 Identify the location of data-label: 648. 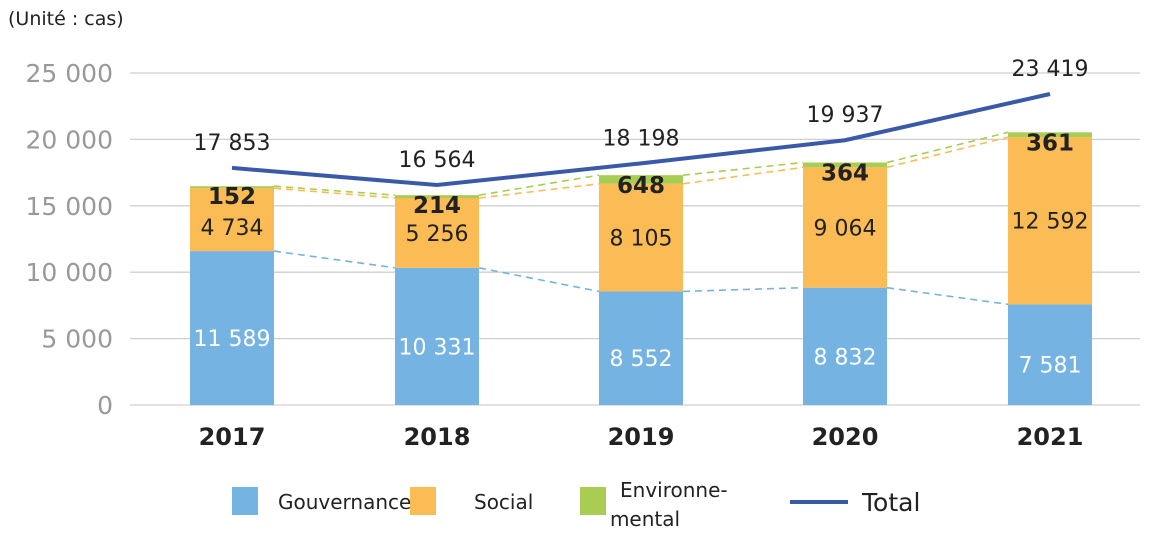
(641, 186).